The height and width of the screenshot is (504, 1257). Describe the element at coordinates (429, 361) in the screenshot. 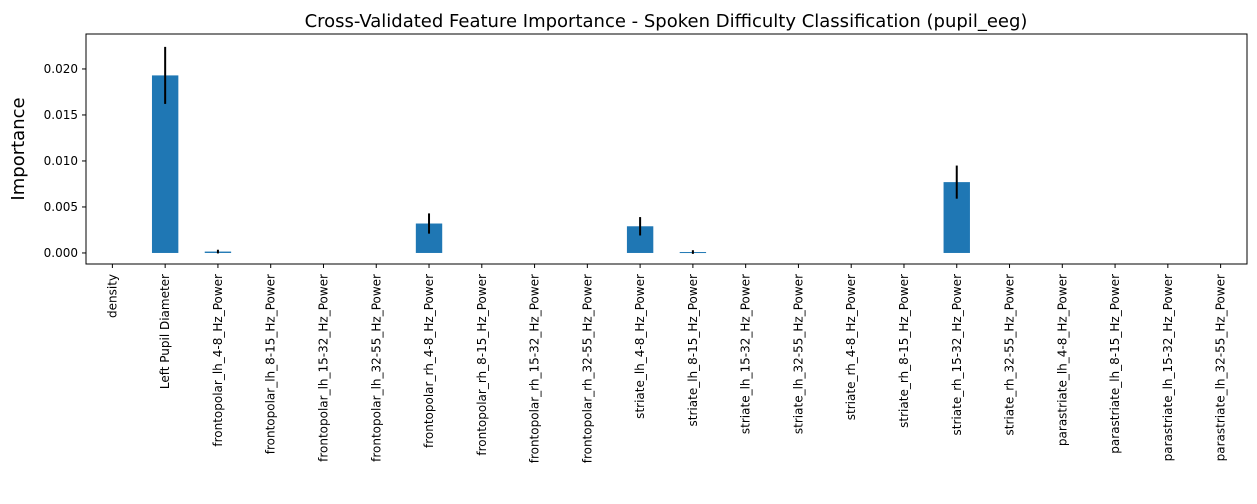

I see `x-tick-label: frontopolar_rh_4-8_Hz_Power` at that location.